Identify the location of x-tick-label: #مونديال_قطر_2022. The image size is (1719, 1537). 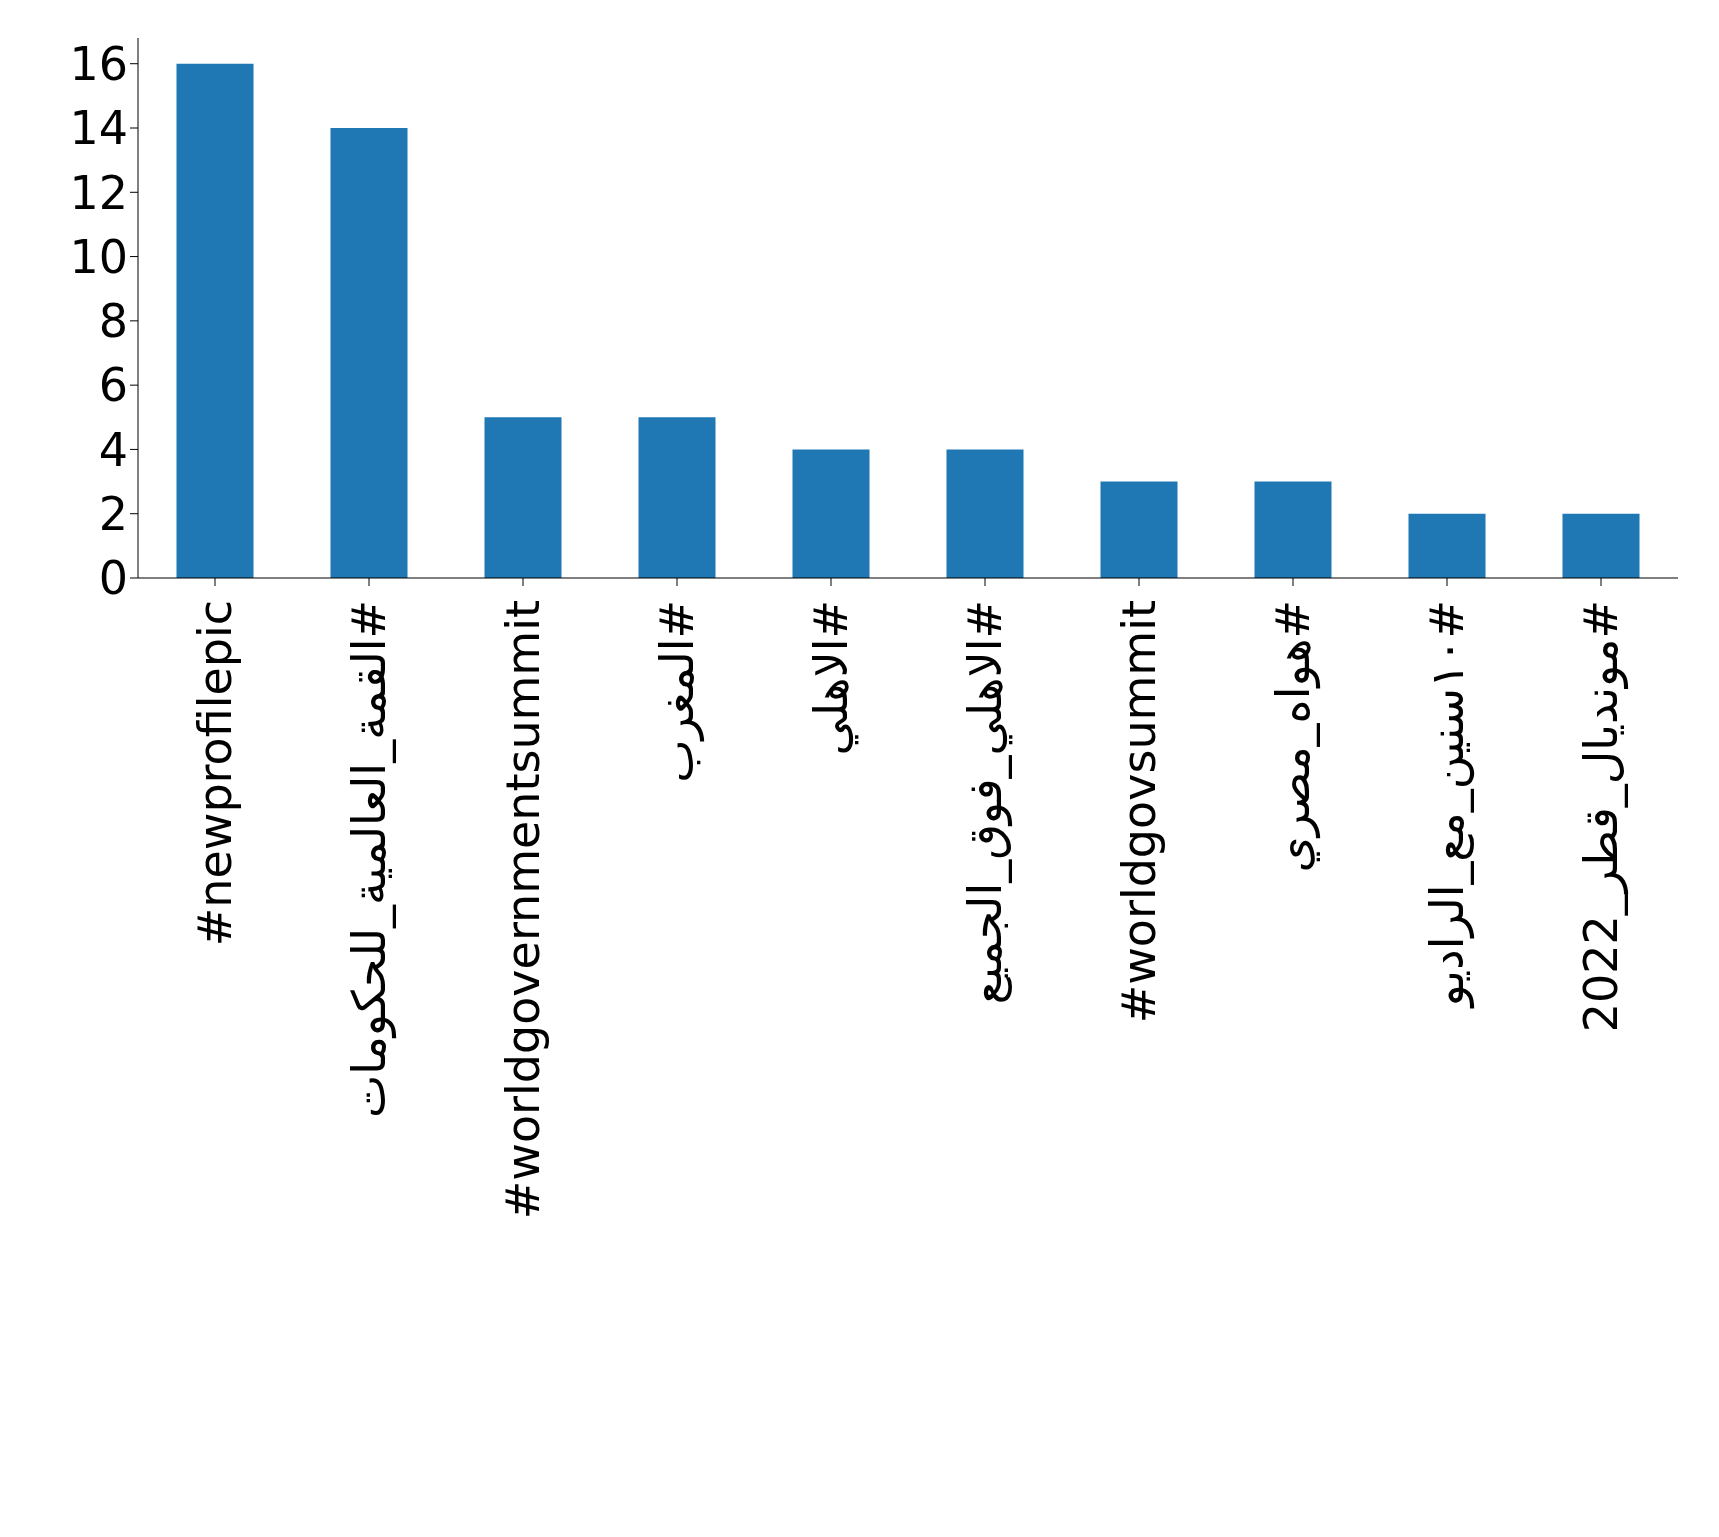
(1602, 816).